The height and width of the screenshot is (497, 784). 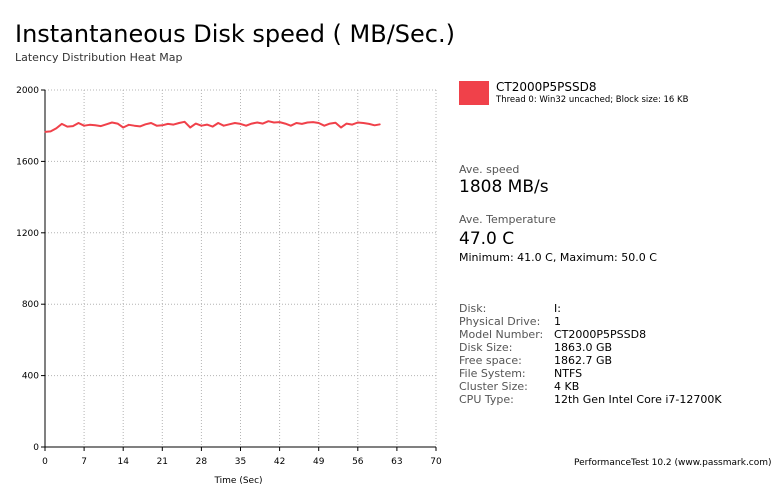 What do you see at coordinates (673, 463) in the screenshot?
I see `footer-credit: PerformanceTest 10.2 (www.passmark.com)` at bounding box center [673, 463].